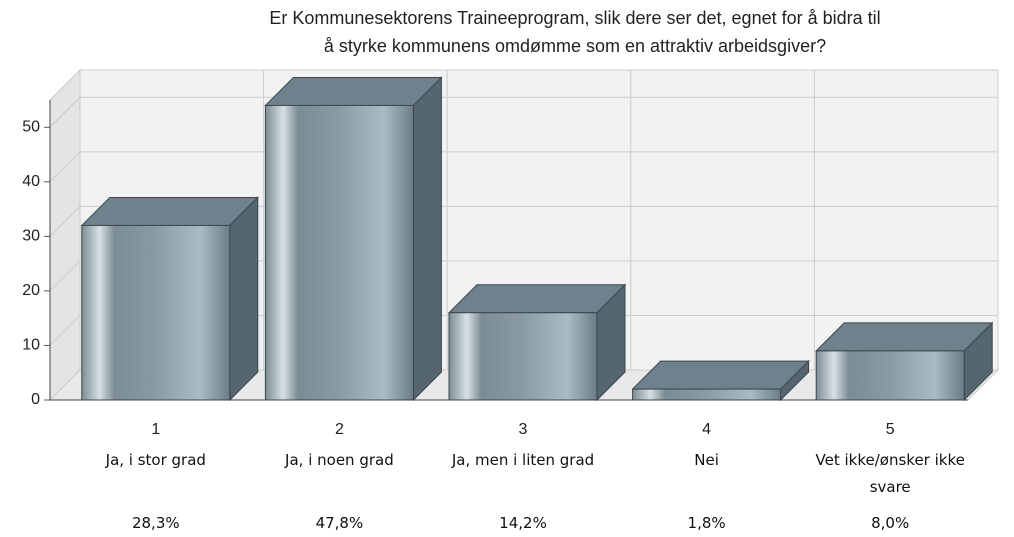 This screenshot has width=1014, height=537. Describe the element at coordinates (155, 429) in the screenshot. I see `x-tick-label: 1` at that location.